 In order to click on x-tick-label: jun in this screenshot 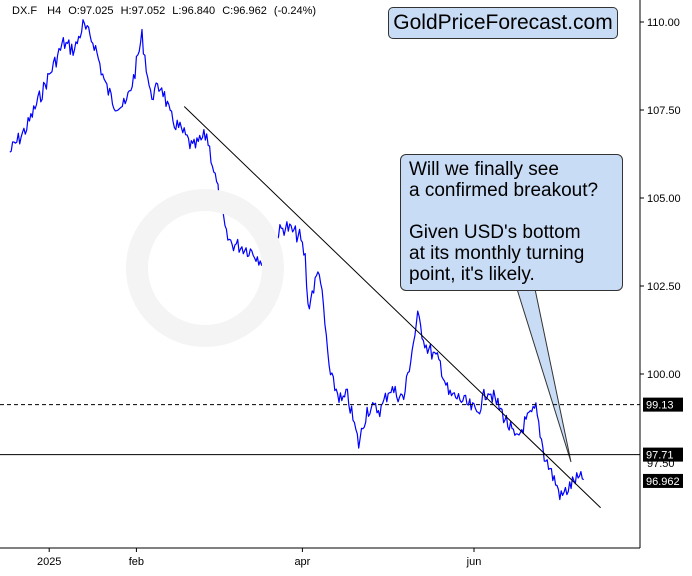, I will do `click(474, 562)`.